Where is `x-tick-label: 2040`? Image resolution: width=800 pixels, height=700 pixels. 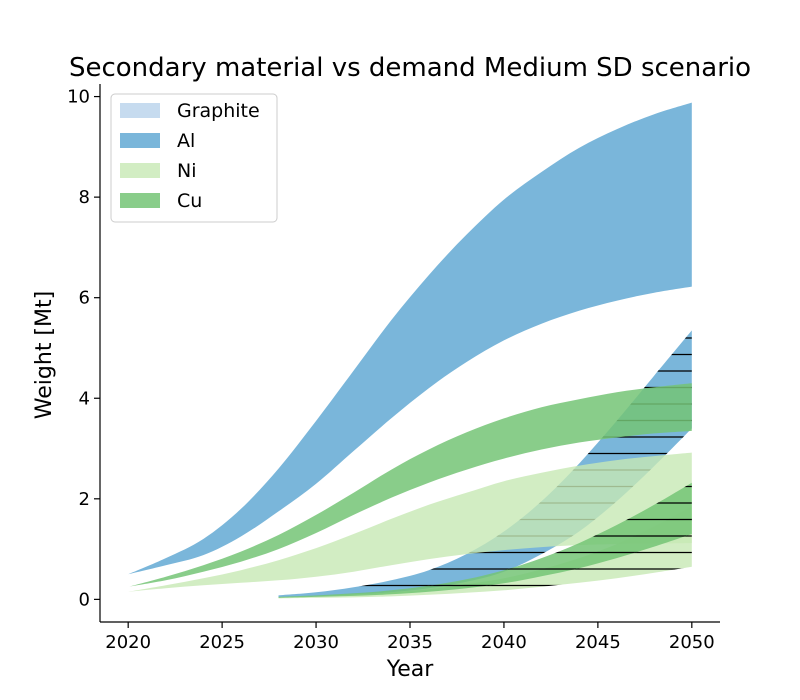
x-tick-label: 2040 is located at coordinates (504, 642).